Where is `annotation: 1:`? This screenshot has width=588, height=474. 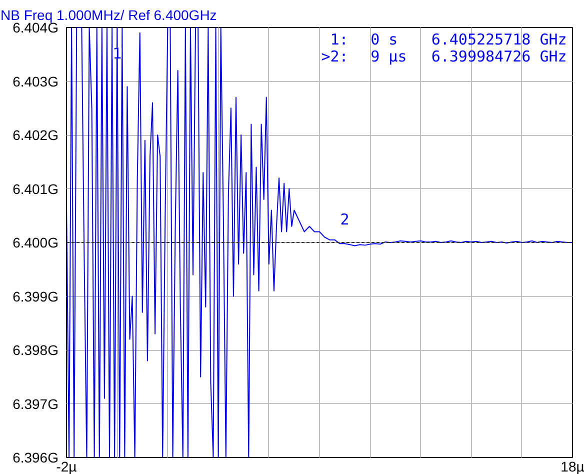 annotation: 1: is located at coordinates (339, 39).